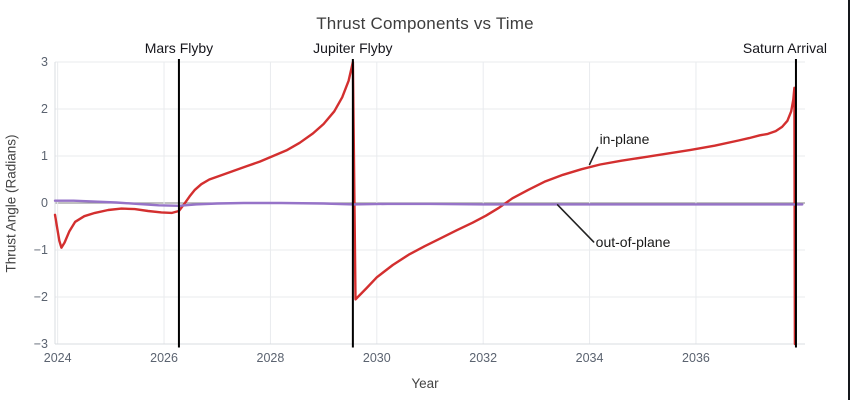 The image size is (850, 400). Describe the element at coordinates (41, 297) in the screenshot. I see `y-tick-label: −2` at that location.